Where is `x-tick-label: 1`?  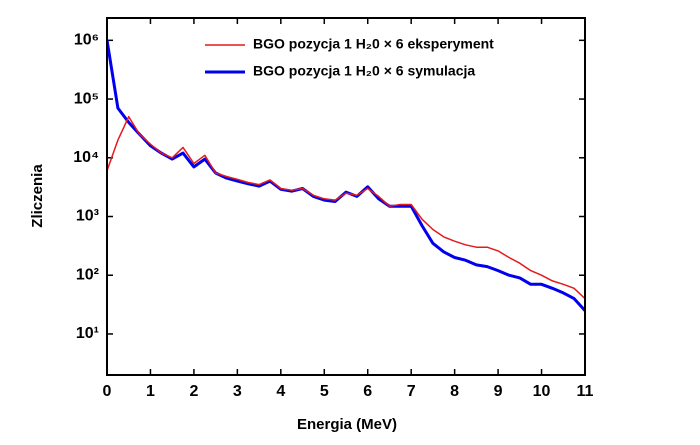 x-tick-label: 1 is located at coordinates (150, 391).